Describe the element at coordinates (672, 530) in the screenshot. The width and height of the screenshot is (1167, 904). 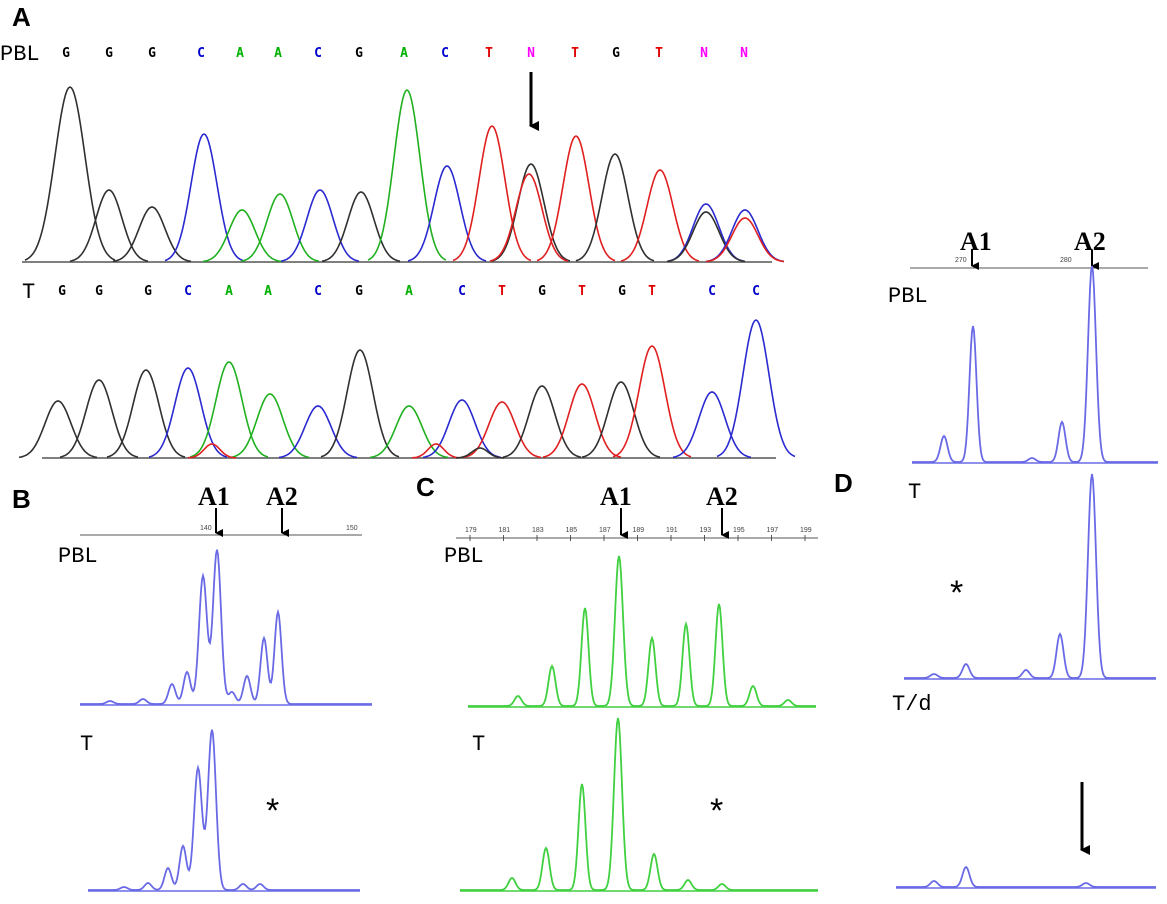
I see `axis-tick-label: 191` at that location.